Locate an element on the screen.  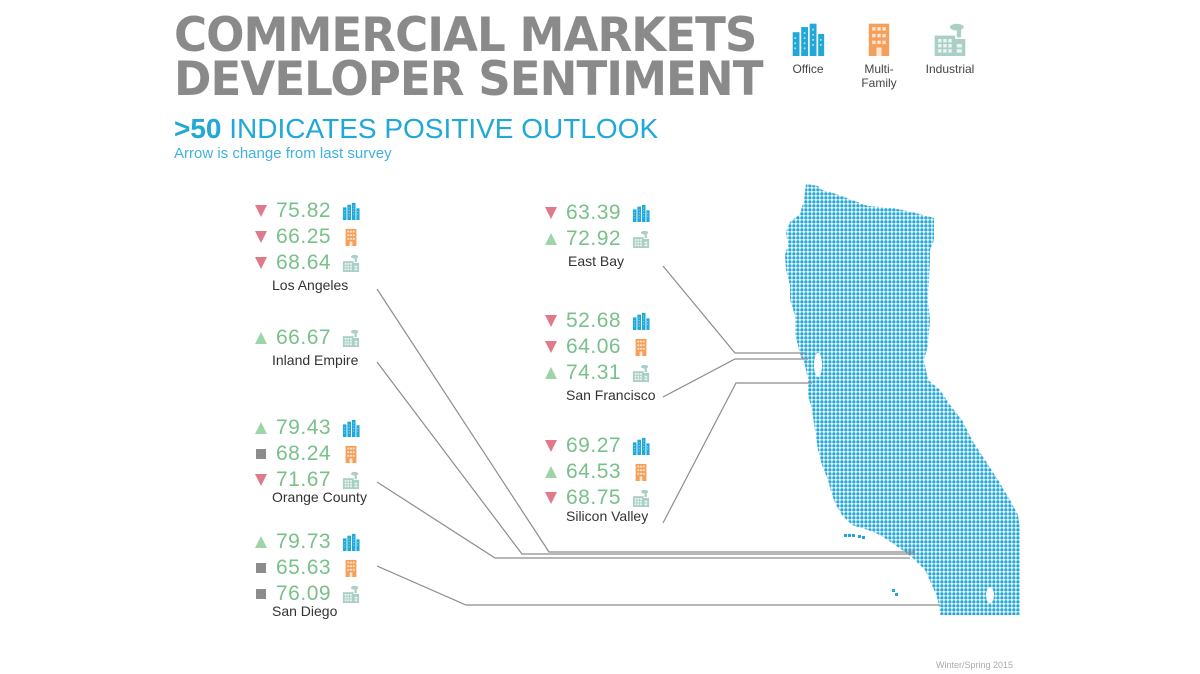
region-orange-county: 79.43 68.24 71.67 Orange County is located at coordinates (310, 460).